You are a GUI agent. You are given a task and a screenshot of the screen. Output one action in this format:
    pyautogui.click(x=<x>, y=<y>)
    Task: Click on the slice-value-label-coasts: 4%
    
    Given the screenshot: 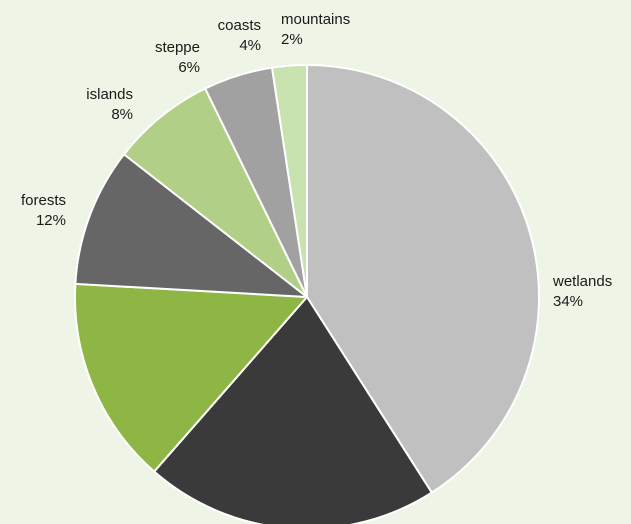 What is the action you would take?
    pyautogui.click(x=250, y=45)
    